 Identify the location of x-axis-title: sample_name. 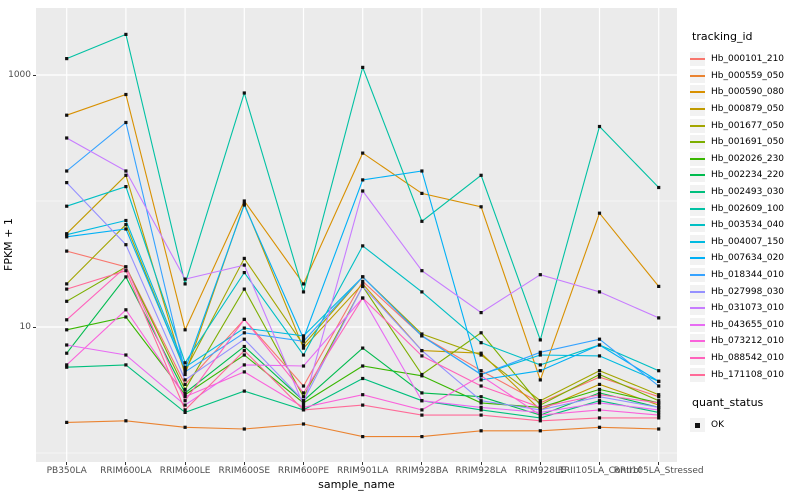
(356, 484).